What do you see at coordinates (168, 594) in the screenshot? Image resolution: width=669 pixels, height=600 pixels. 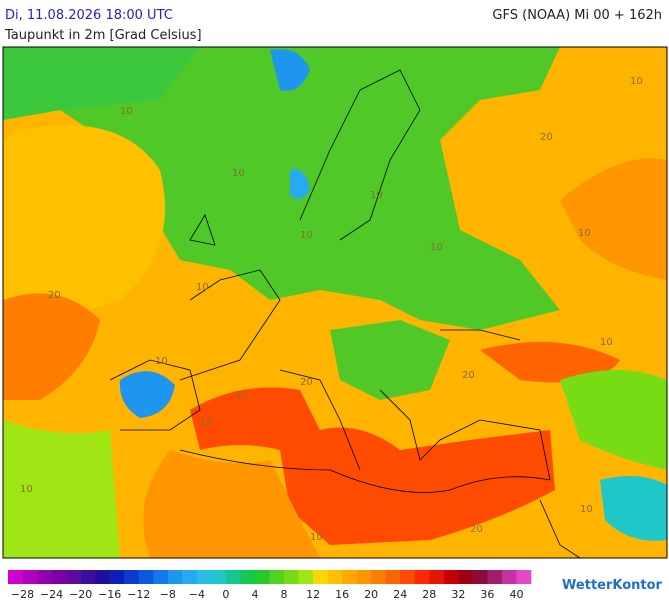 I see `colorbar-label: −8` at bounding box center [168, 594].